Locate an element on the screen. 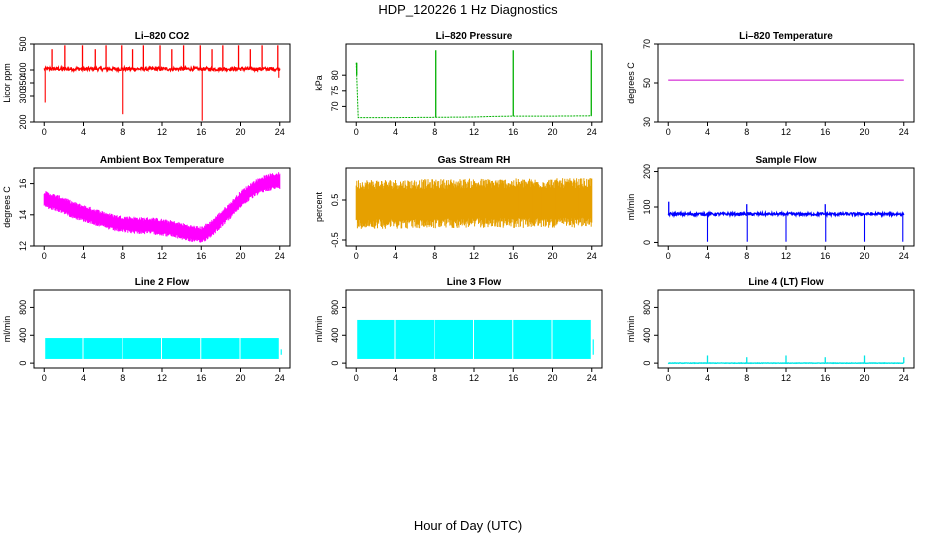  y-tick-label: 80 is located at coordinates (335, 75).